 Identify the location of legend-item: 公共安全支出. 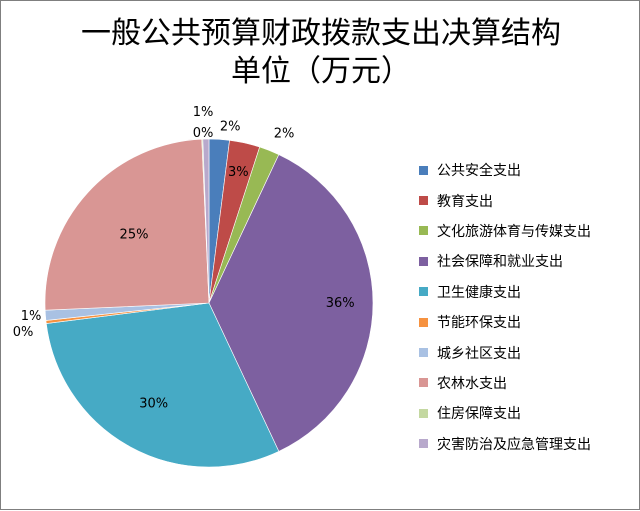
(528, 170).